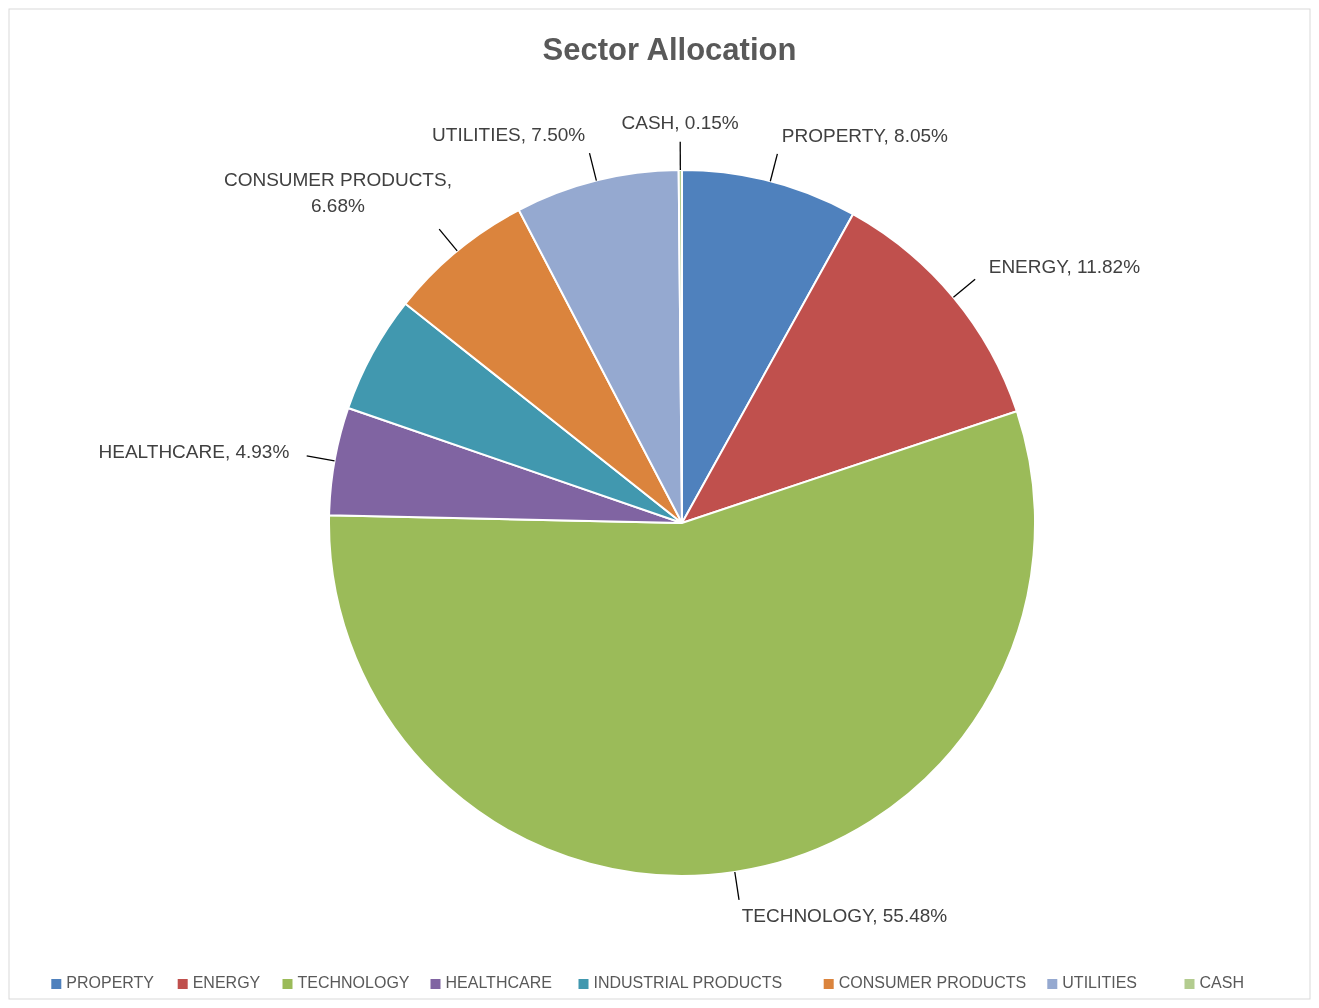  I want to click on legend-label: TECHNOLOGY, so click(353, 983).